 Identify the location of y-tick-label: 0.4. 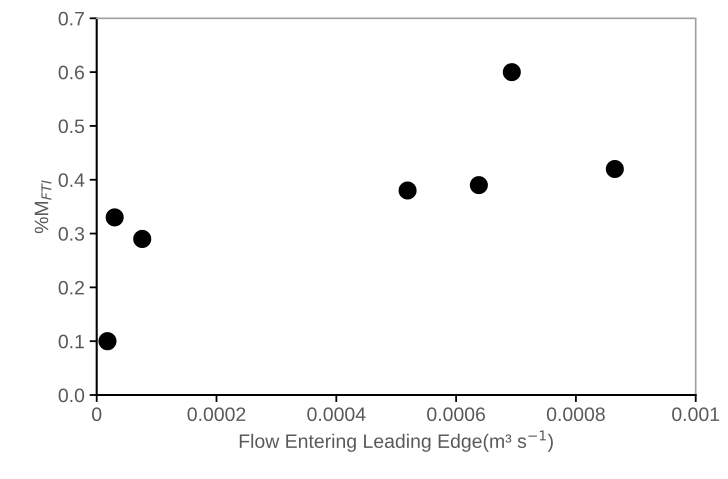
(71, 180).